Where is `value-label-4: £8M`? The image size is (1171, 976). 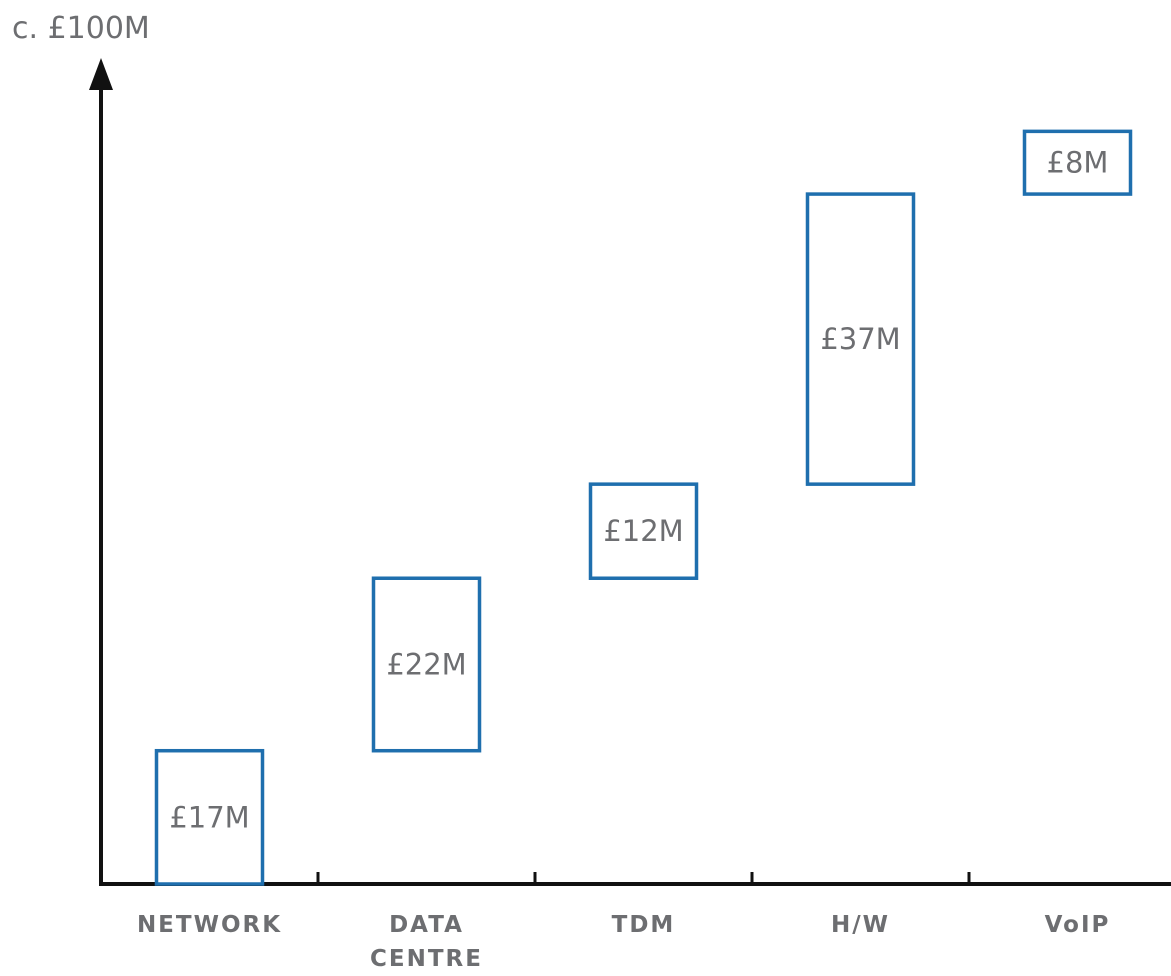 value-label-4: £8M is located at coordinates (1078, 163).